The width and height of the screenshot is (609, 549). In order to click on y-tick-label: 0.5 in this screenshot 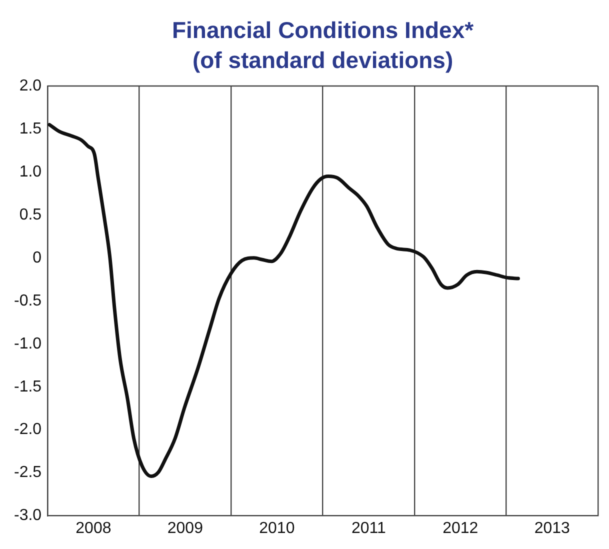, I will do `click(30, 215)`.